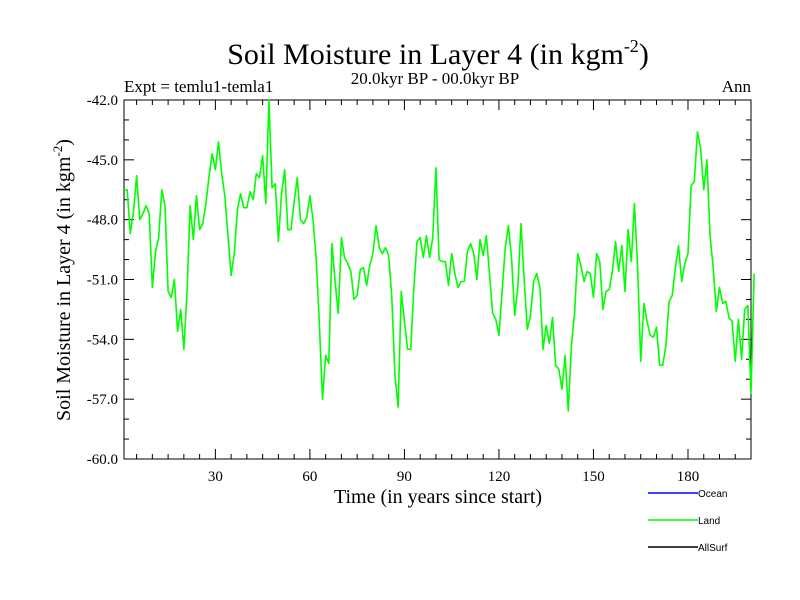 This screenshot has width=800, height=600. I want to click on x-tick-label: 150, so click(593, 477).